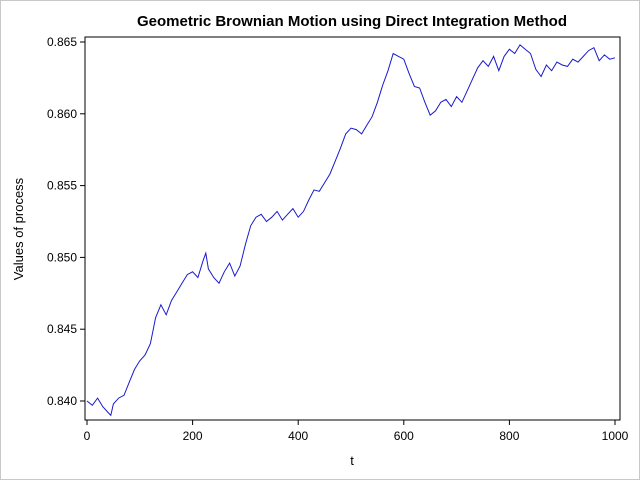 This screenshot has height=481, width=640. What do you see at coordinates (352, 460) in the screenshot?
I see `x-axis-label: t` at bounding box center [352, 460].